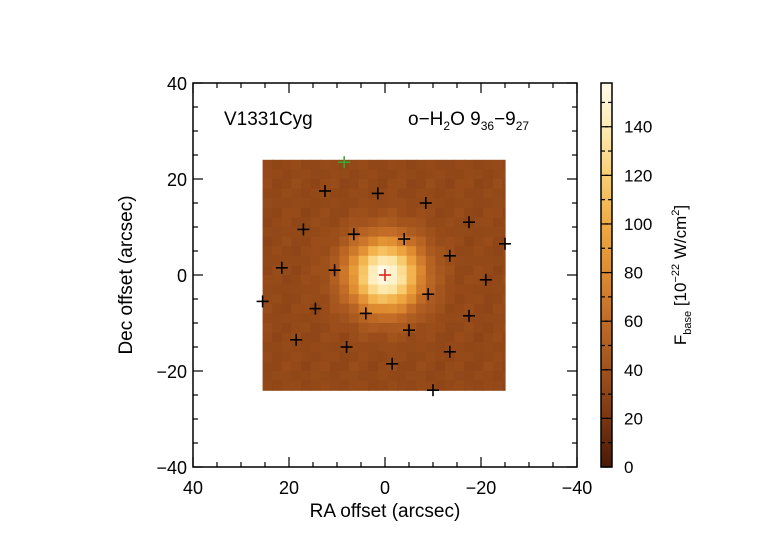  I want to click on colorbar-ticks, so click(606, 284).